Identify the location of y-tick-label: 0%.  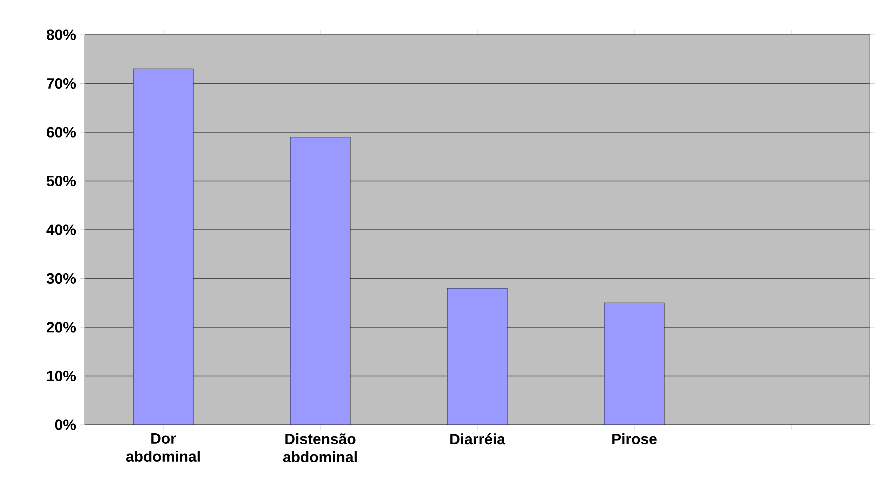
(65, 425).